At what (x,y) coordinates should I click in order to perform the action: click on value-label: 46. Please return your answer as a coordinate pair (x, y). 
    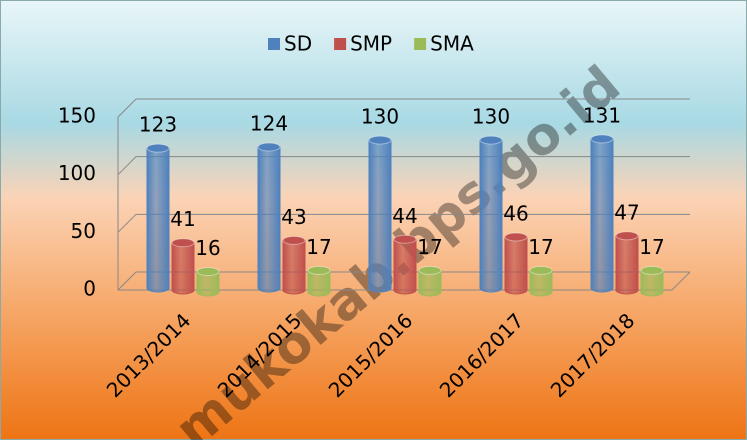
    Looking at the image, I should click on (515, 213).